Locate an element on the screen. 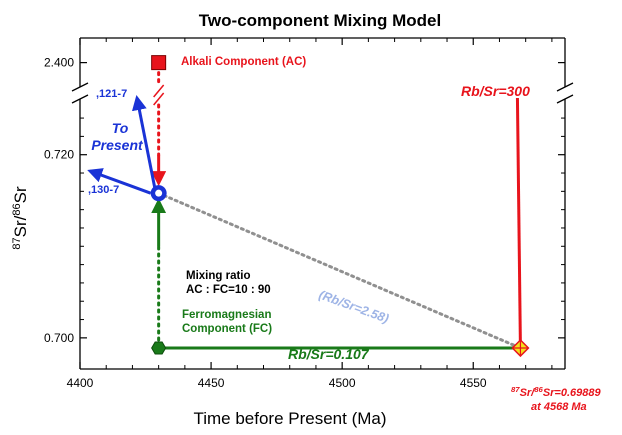 This screenshot has height=435, width=622. fc-point is located at coordinates (159, 348).